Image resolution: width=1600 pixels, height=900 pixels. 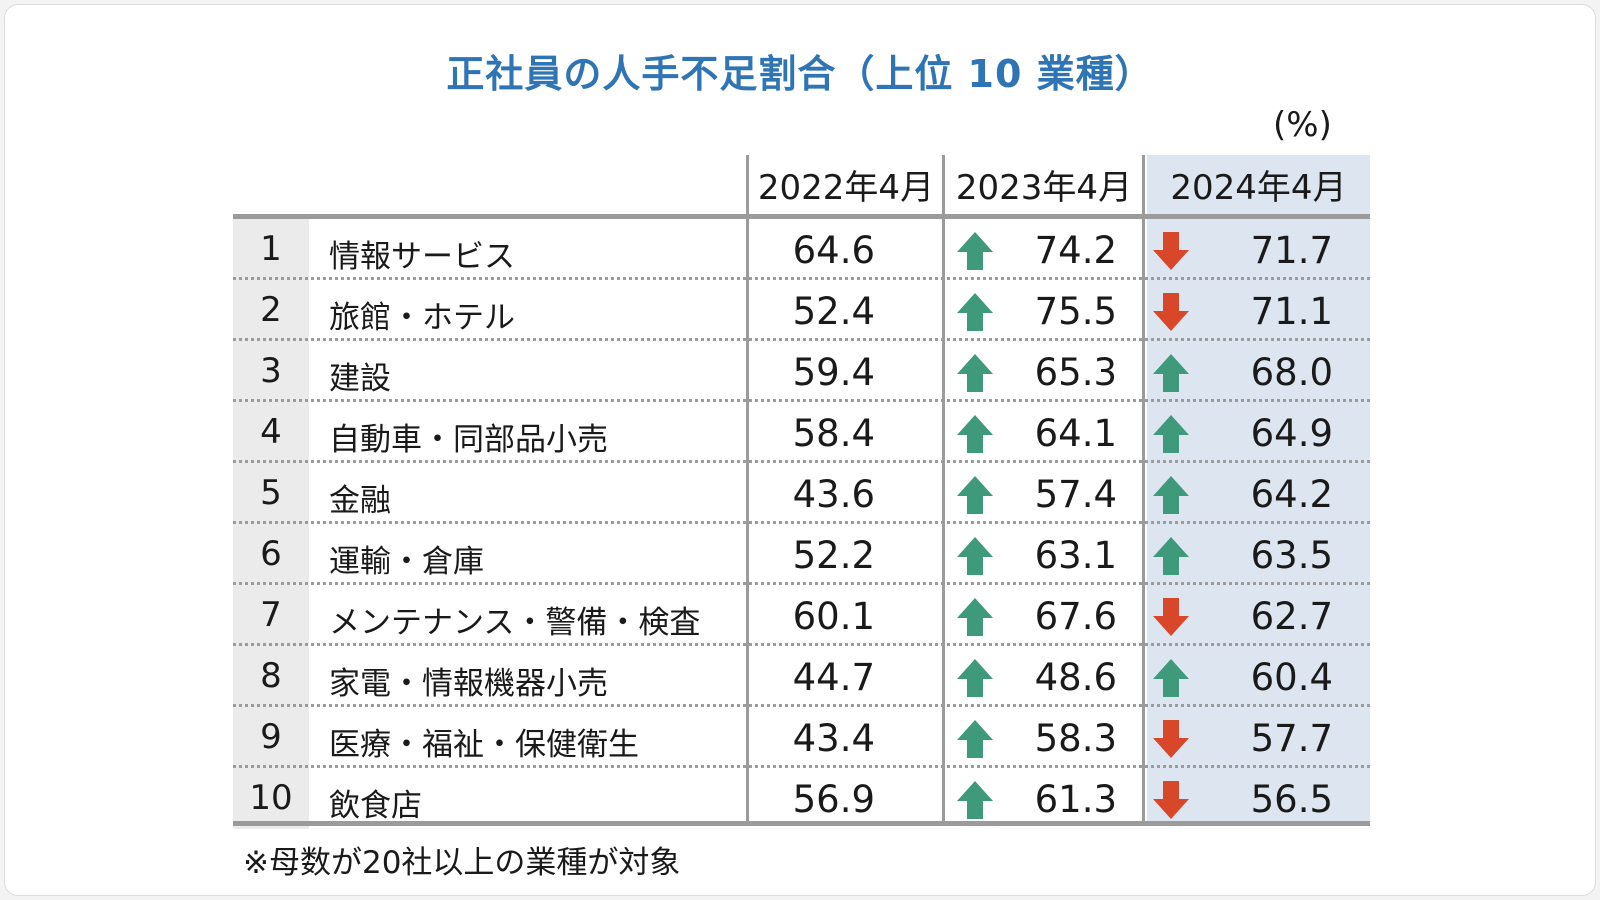 What do you see at coordinates (1075, 555) in the screenshot?
I see `value-2023: 63.1` at bounding box center [1075, 555].